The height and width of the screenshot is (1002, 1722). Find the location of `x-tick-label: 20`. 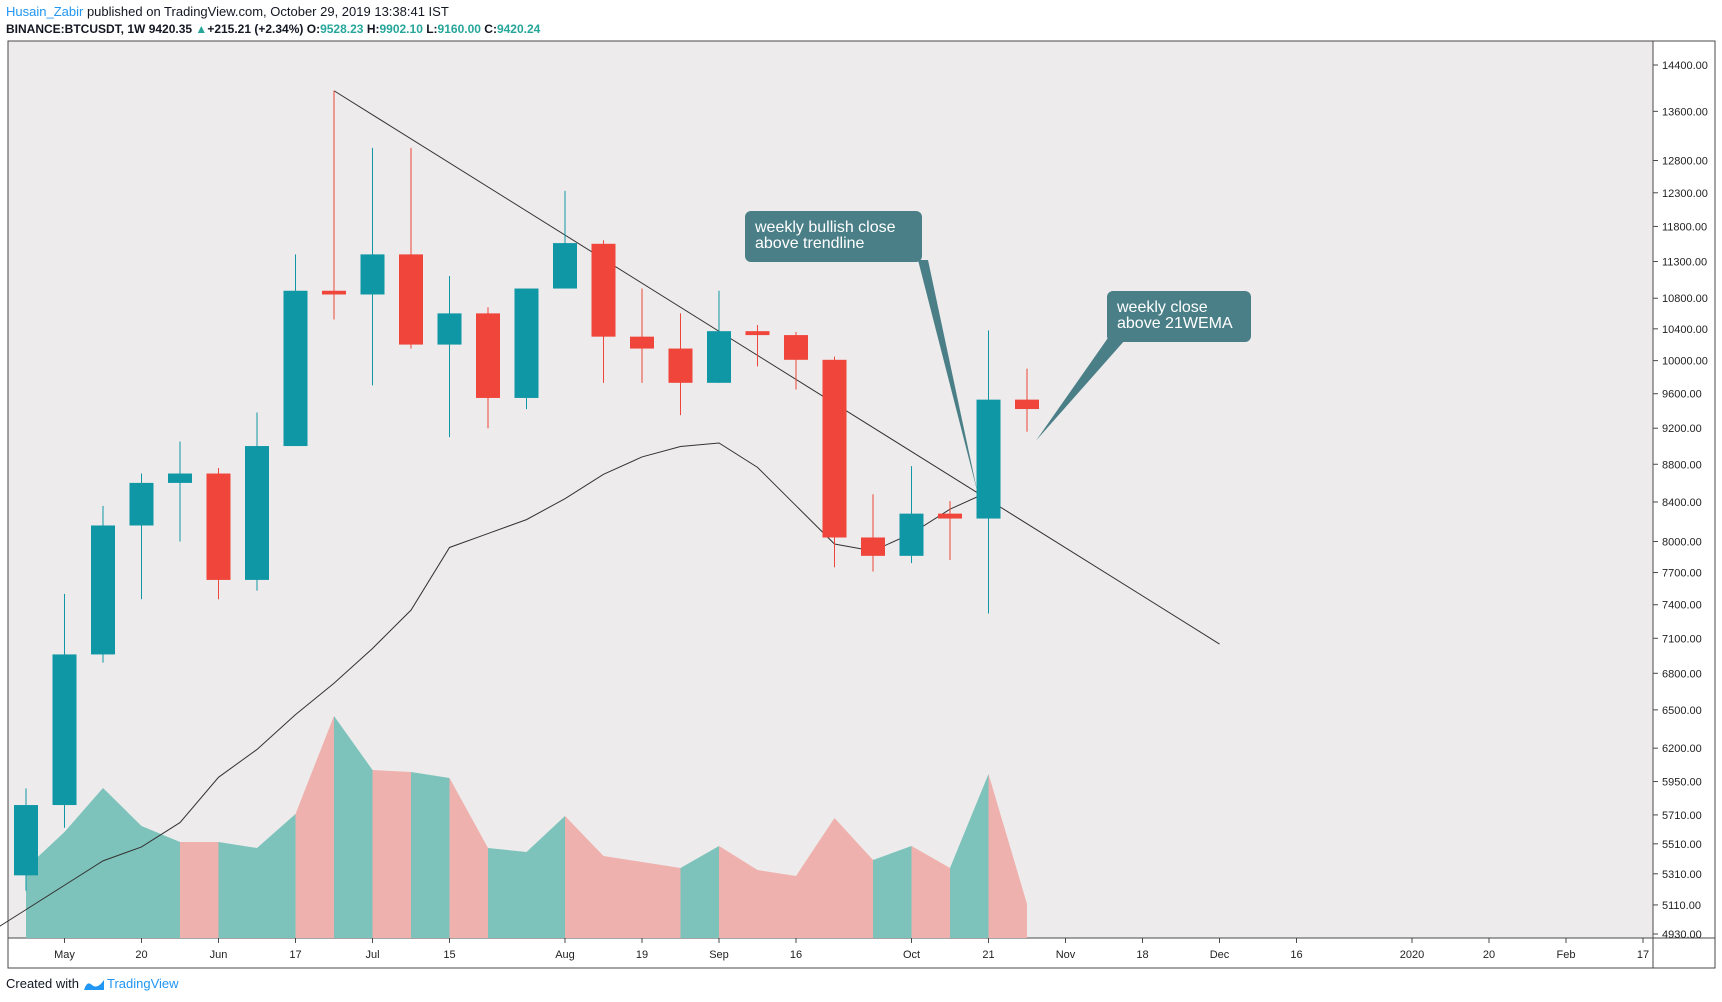

x-tick-label: 20 is located at coordinates (141, 955).